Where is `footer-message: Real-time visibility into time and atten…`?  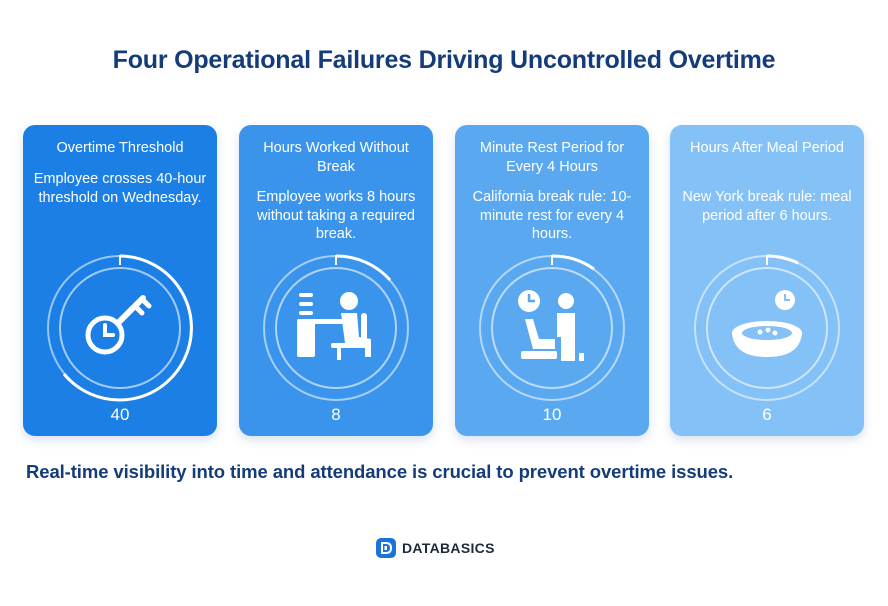
footer-message: Real-time visibility into time and atten… is located at coordinates (380, 471).